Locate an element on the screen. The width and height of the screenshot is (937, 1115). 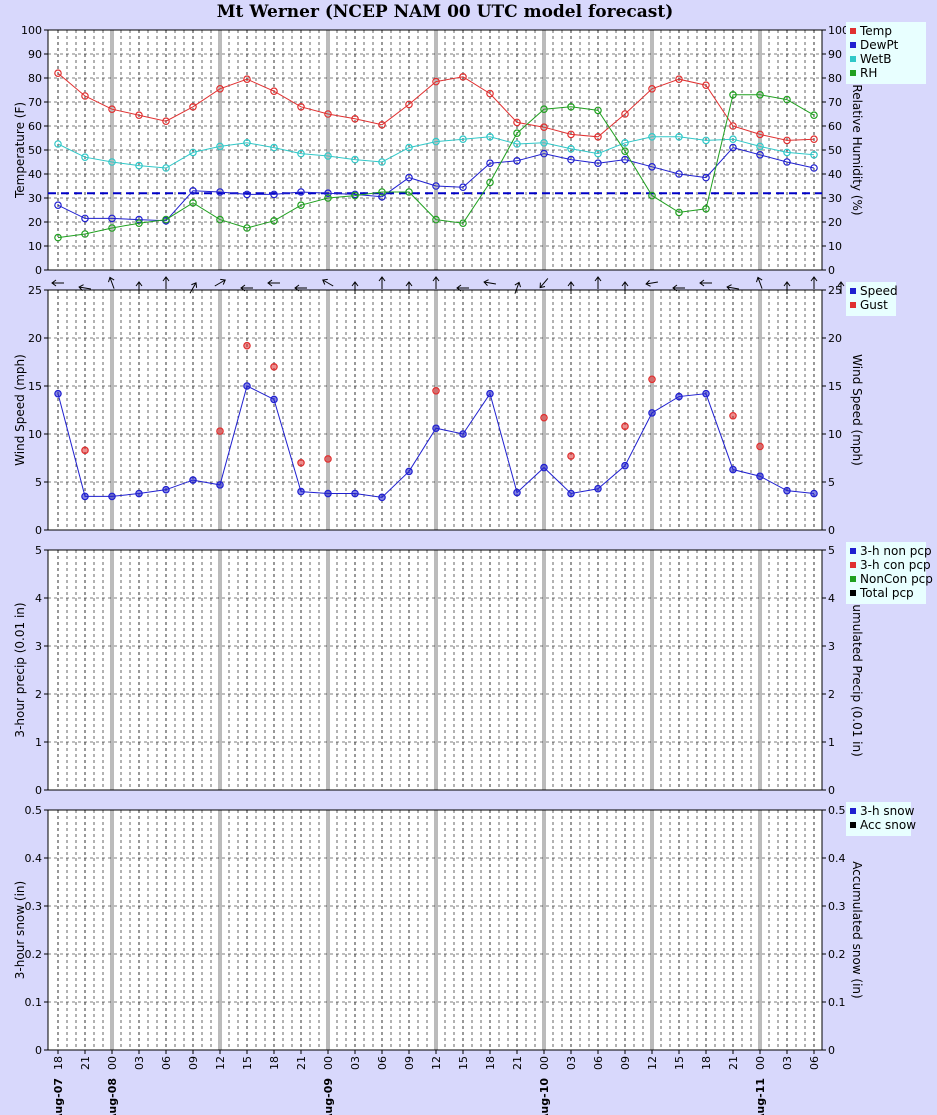
legend-label: NonCon pcp is located at coordinates (896, 579).